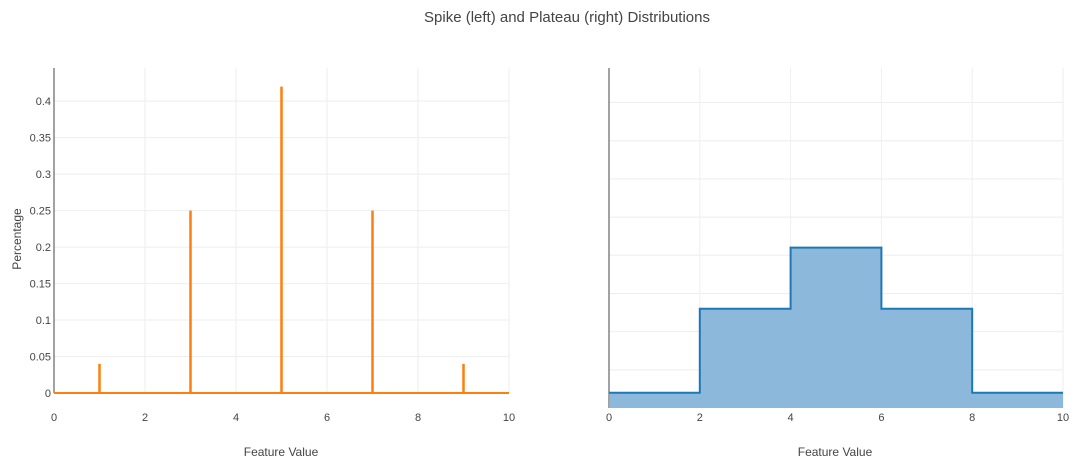  What do you see at coordinates (40, 285) in the screenshot?
I see `left-y-tick-label: 0.15` at bounding box center [40, 285].